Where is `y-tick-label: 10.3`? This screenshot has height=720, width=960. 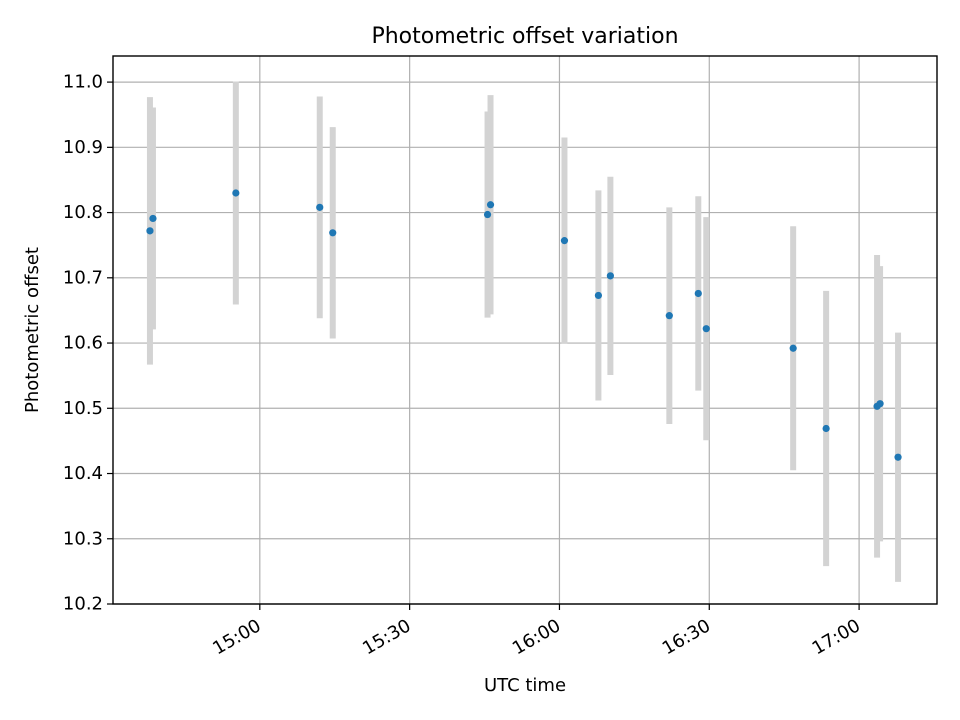
y-tick-label: 10.3 is located at coordinates (83, 538).